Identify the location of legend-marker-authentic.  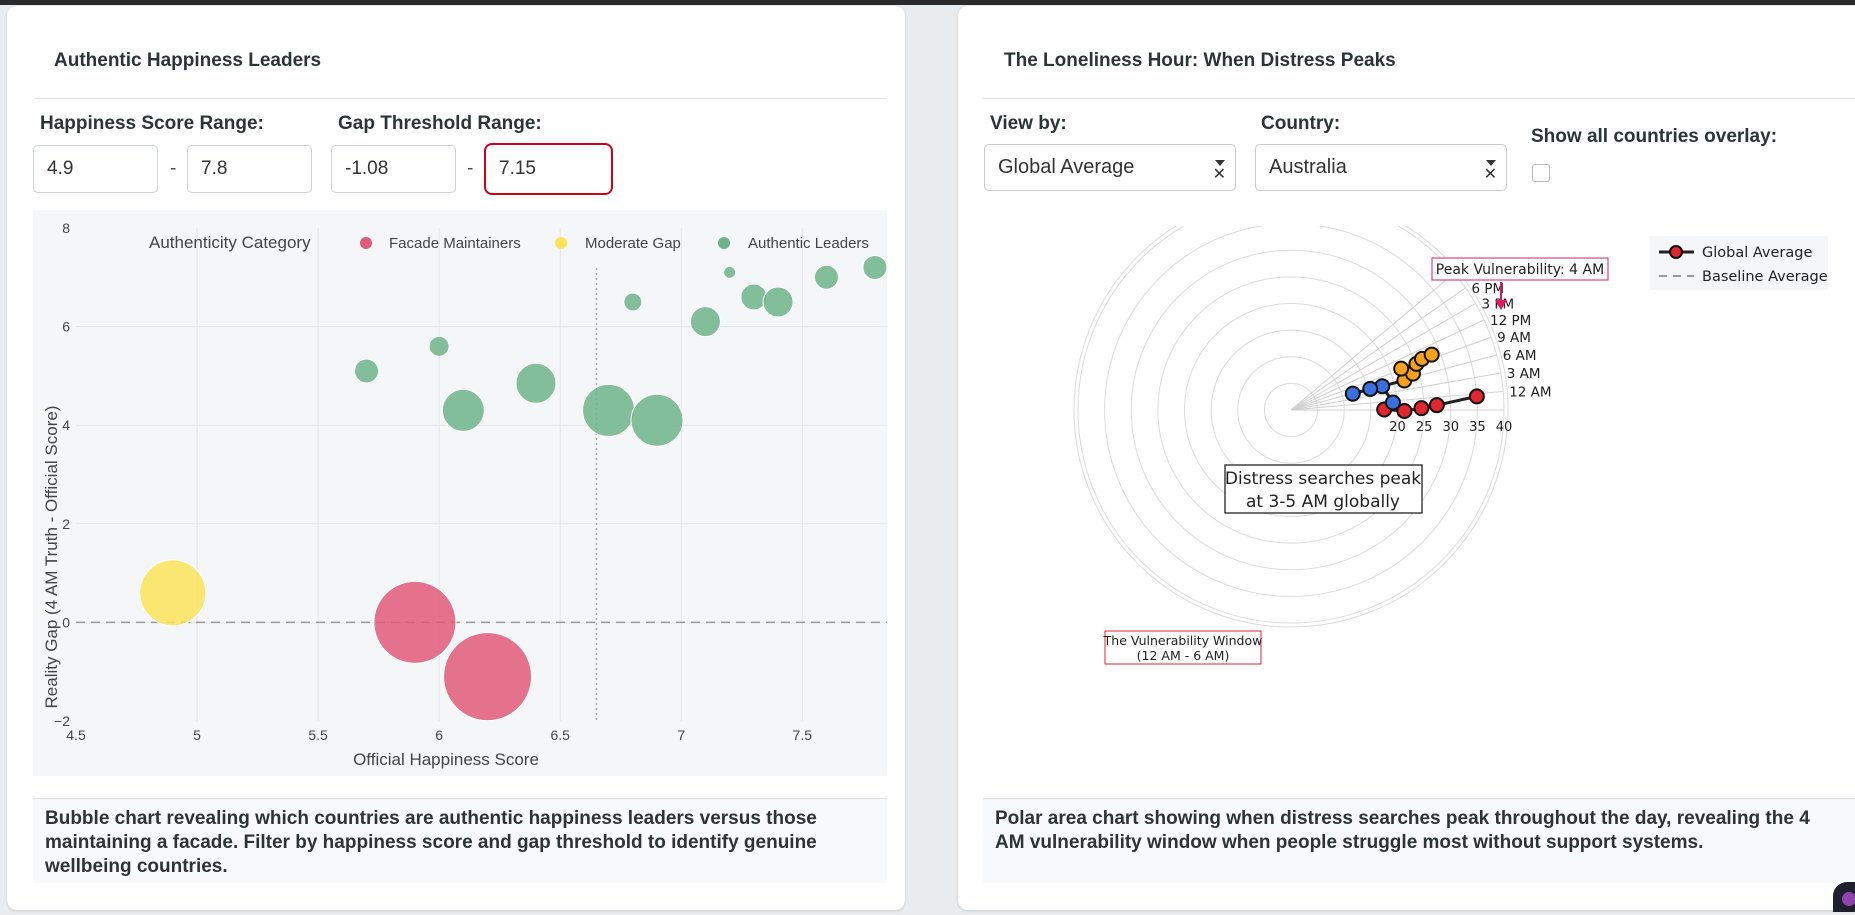
(724, 243).